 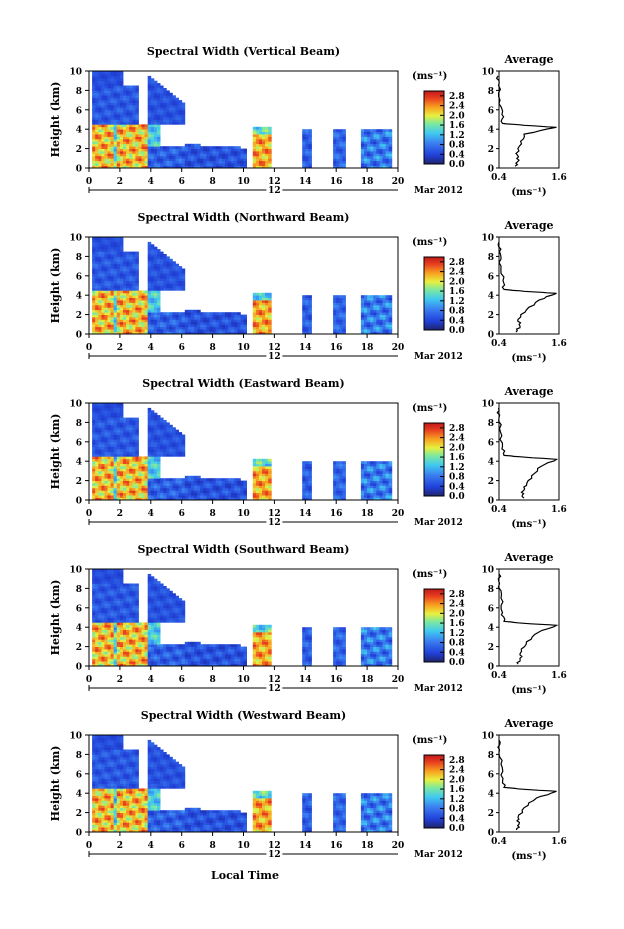 What do you see at coordinates (491, 424) in the screenshot?
I see `average-y-tick-label: 8` at bounding box center [491, 424].